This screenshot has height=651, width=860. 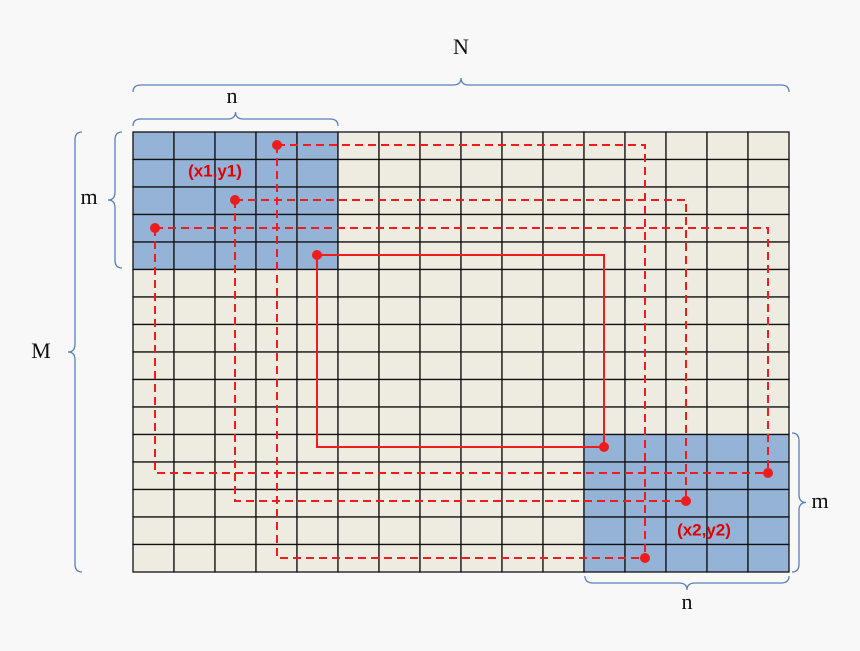 What do you see at coordinates (41, 350) in the screenshot?
I see `label: M` at bounding box center [41, 350].